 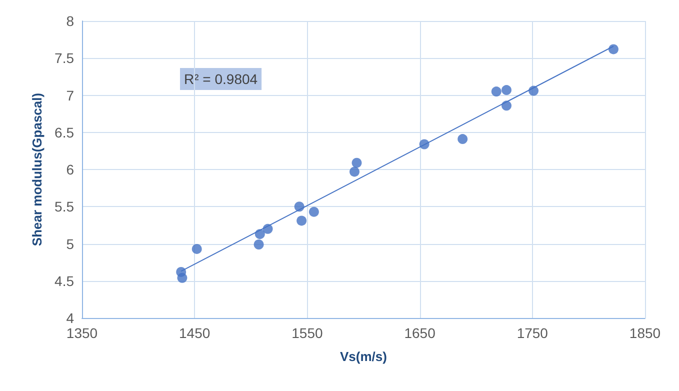 What do you see at coordinates (307, 333) in the screenshot?
I see `x-tick-label: 1550` at bounding box center [307, 333].